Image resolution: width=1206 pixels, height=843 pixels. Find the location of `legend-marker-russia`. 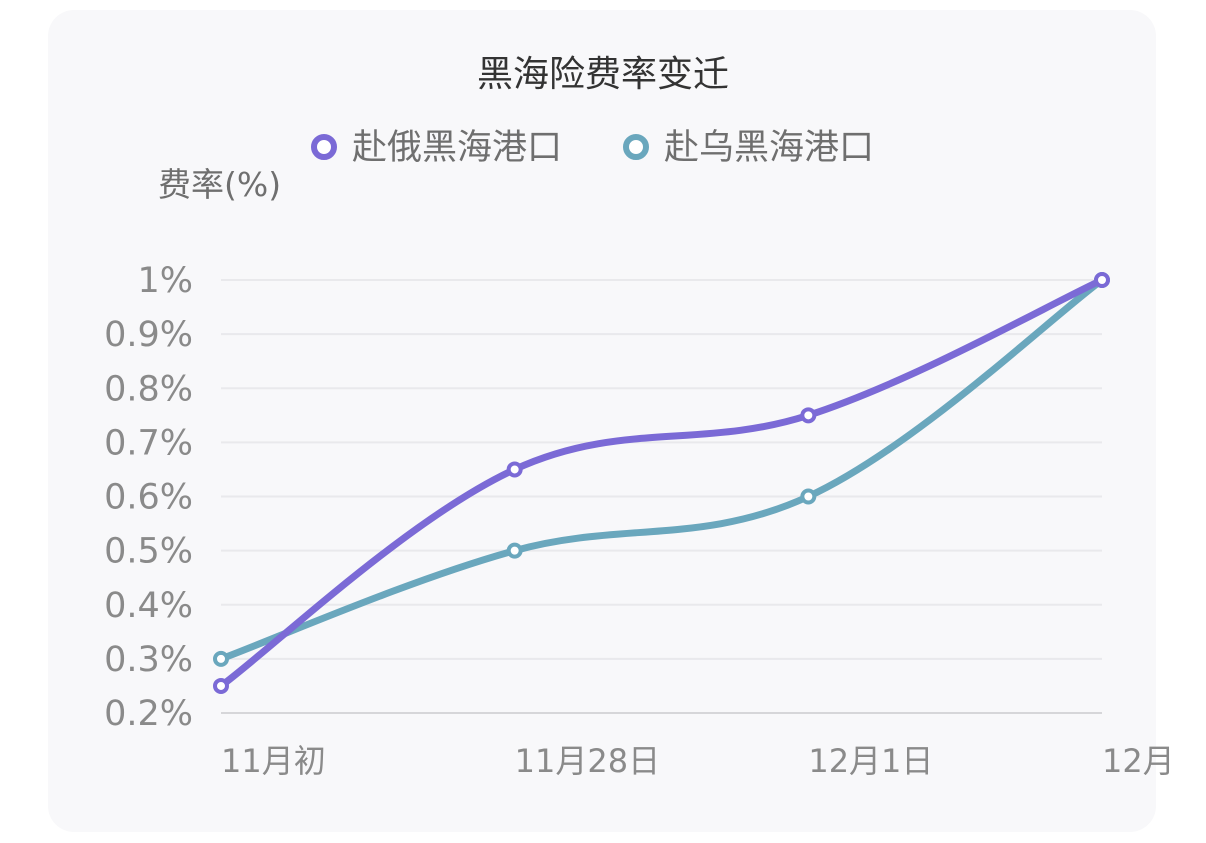

legend-marker-russia is located at coordinates (324, 147).